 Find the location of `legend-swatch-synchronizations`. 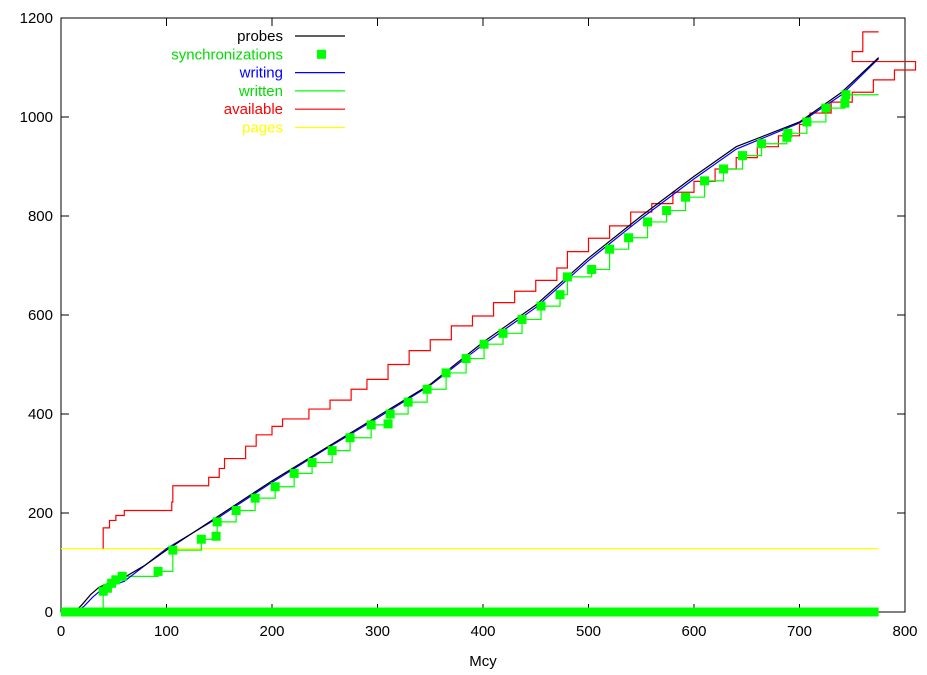

legend-swatch-synchronizations is located at coordinates (321, 54).